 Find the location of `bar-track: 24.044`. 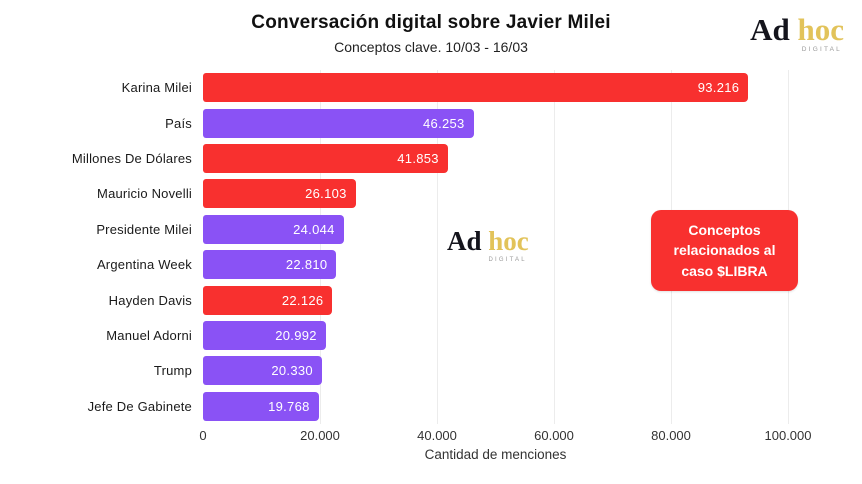

bar-track: 24.044 is located at coordinates (495, 229).